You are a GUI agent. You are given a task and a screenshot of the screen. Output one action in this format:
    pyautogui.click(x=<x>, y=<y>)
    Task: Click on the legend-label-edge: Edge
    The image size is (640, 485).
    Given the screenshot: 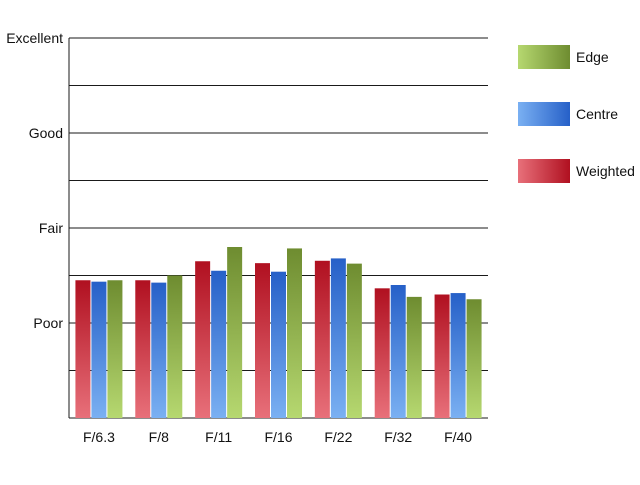 What is the action you would take?
    pyautogui.click(x=592, y=57)
    